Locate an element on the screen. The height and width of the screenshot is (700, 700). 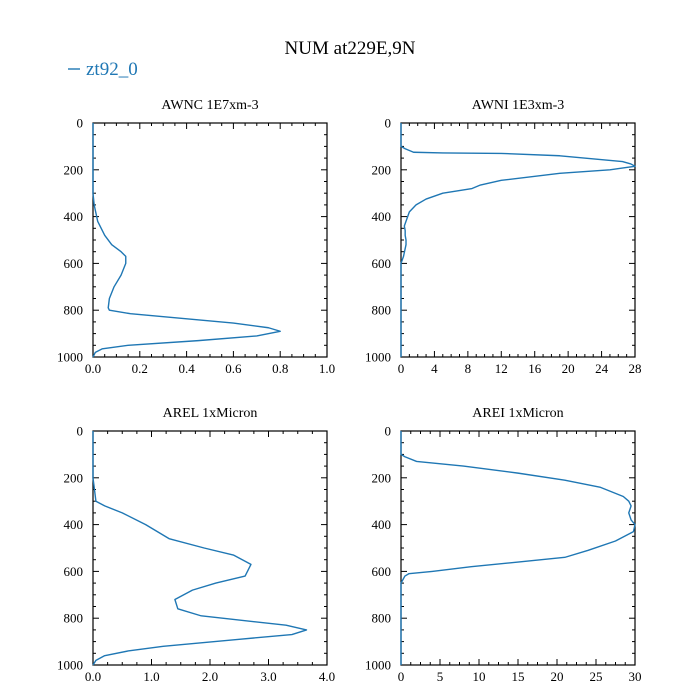
plot-frame-arei is located at coordinates (518, 548).